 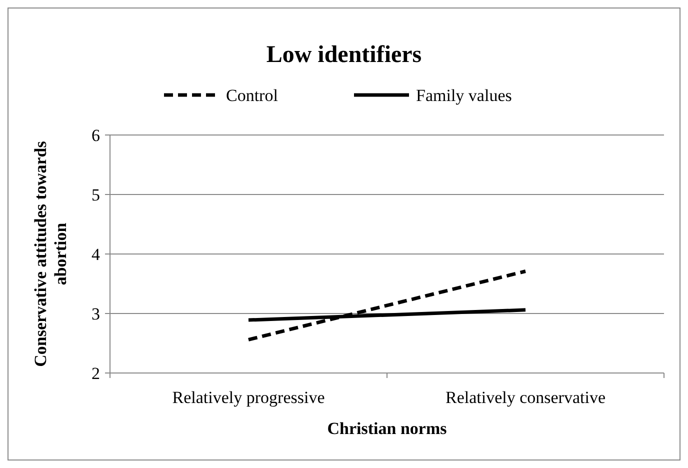 I want to click on x-axis-title: Christian norms, so click(x=387, y=428).